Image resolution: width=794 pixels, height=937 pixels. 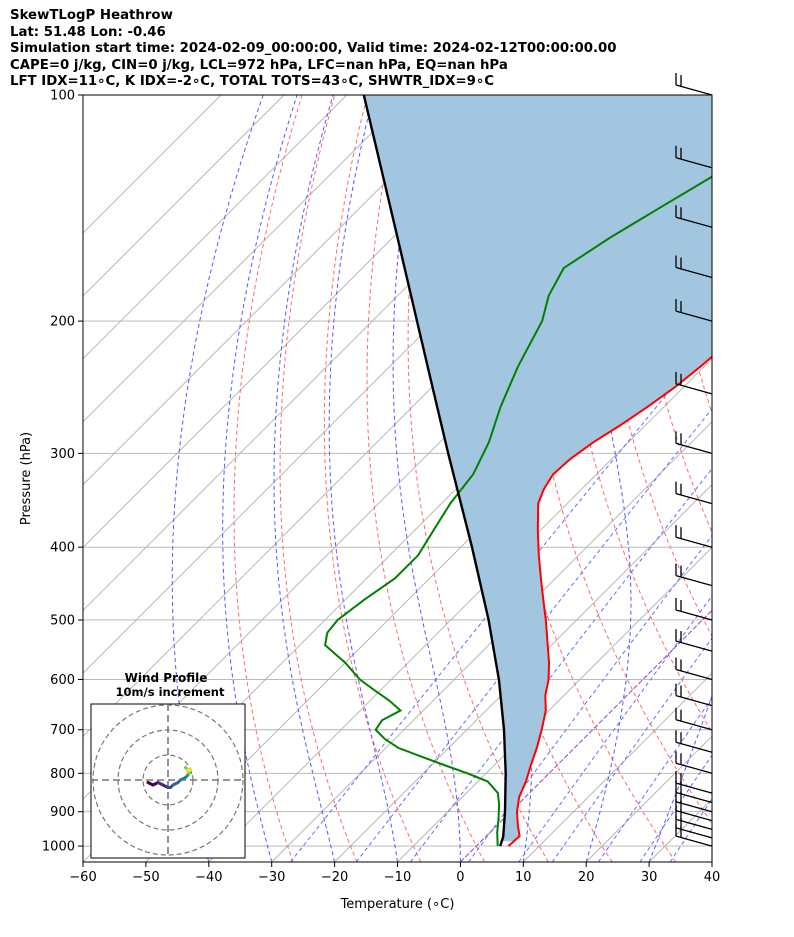 I want to click on x-tick-label: −60, so click(x=82, y=877).